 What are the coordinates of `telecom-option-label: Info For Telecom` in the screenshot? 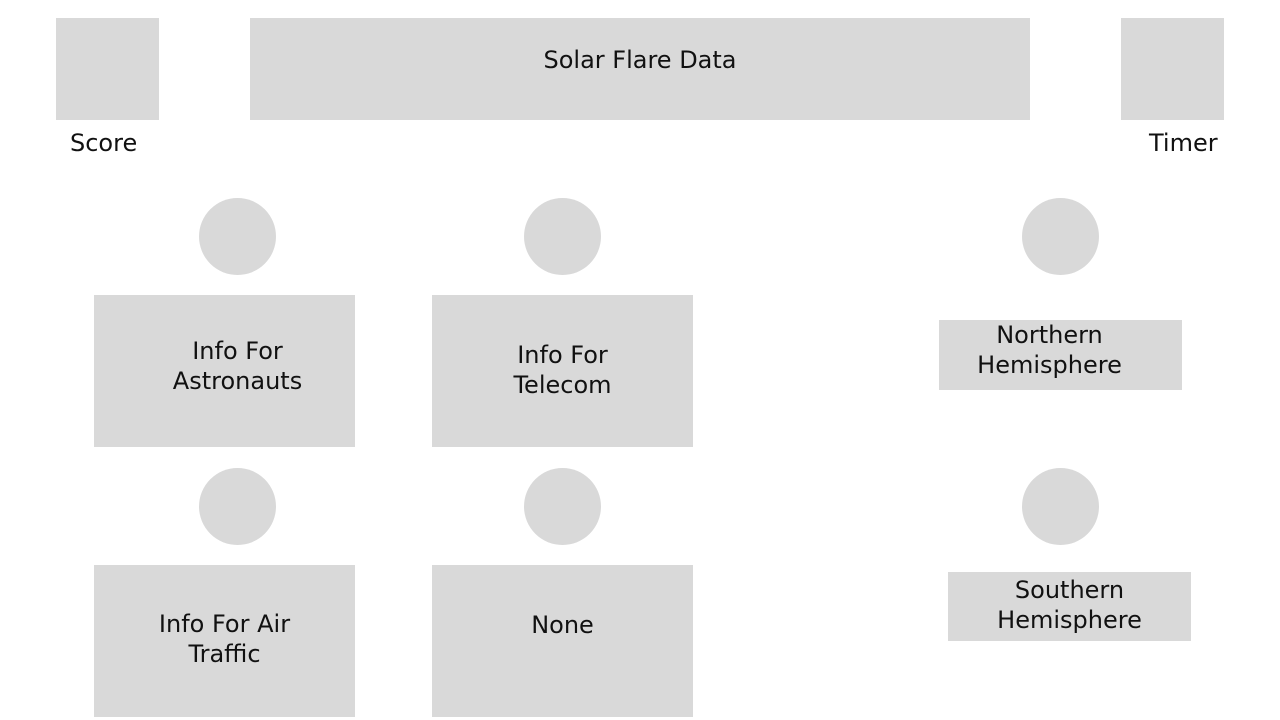 It's located at (562, 370).